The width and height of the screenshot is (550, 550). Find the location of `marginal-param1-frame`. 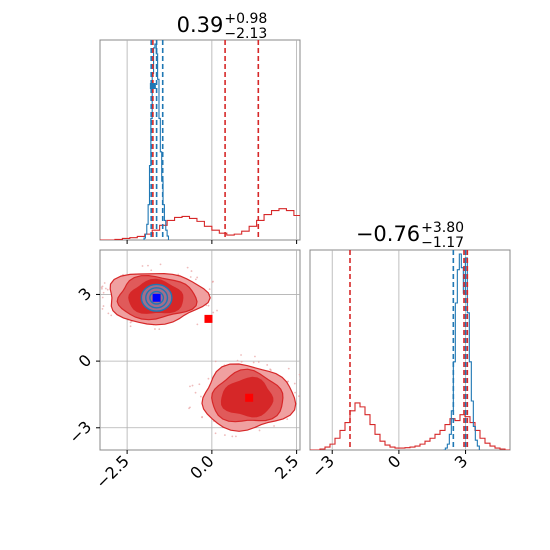

marginal-param1-frame is located at coordinates (200, 140).